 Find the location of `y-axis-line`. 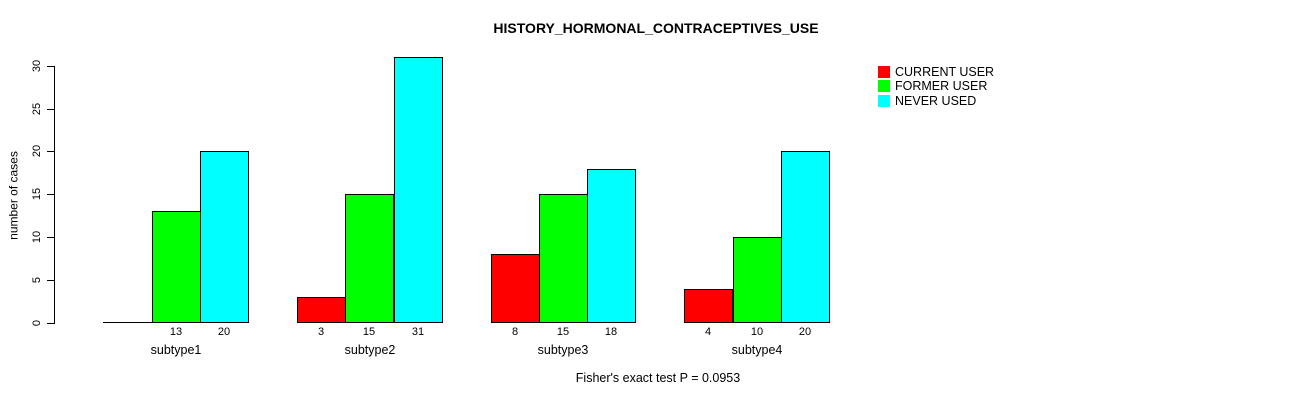

y-axis-line is located at coordinates (54, 195).